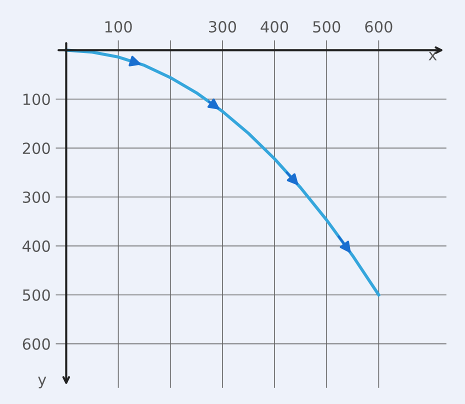 The image size is (465, 404). Describe the element at coordinates (36, 246) in the screenshot. I see `y-tick-label: 400` at that location.